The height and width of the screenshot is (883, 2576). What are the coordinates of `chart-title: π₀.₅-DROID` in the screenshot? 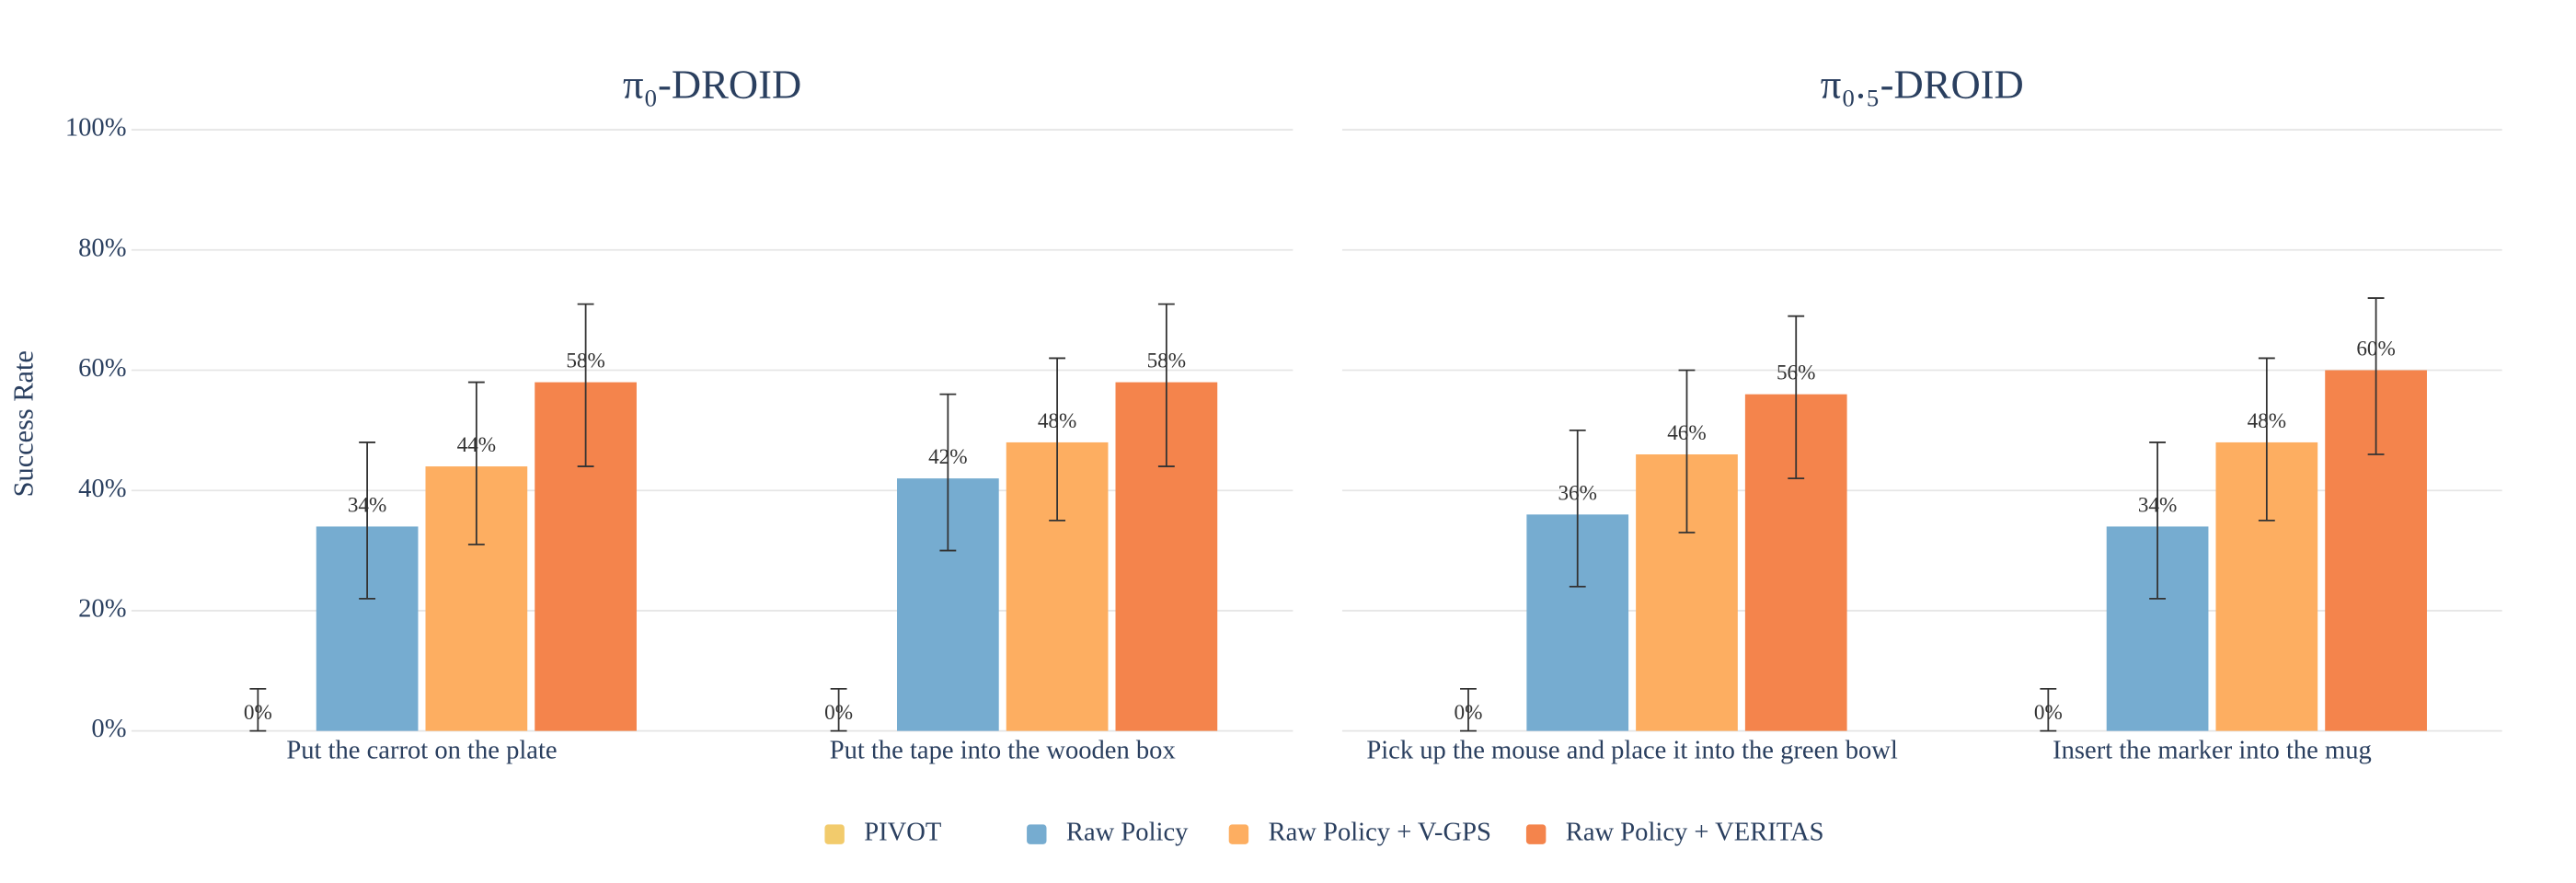 It's located at (1922, 85).